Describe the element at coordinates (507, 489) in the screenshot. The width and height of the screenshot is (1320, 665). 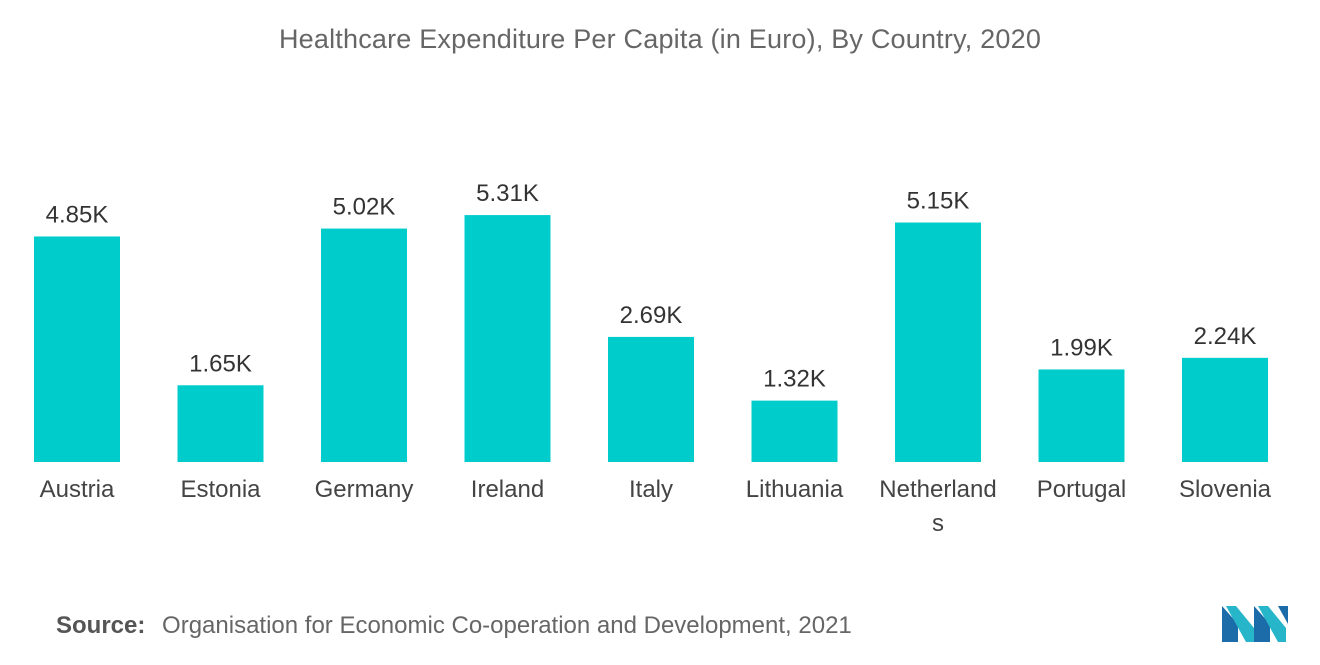
I see `category-label-ireland: Ireland` at that location.